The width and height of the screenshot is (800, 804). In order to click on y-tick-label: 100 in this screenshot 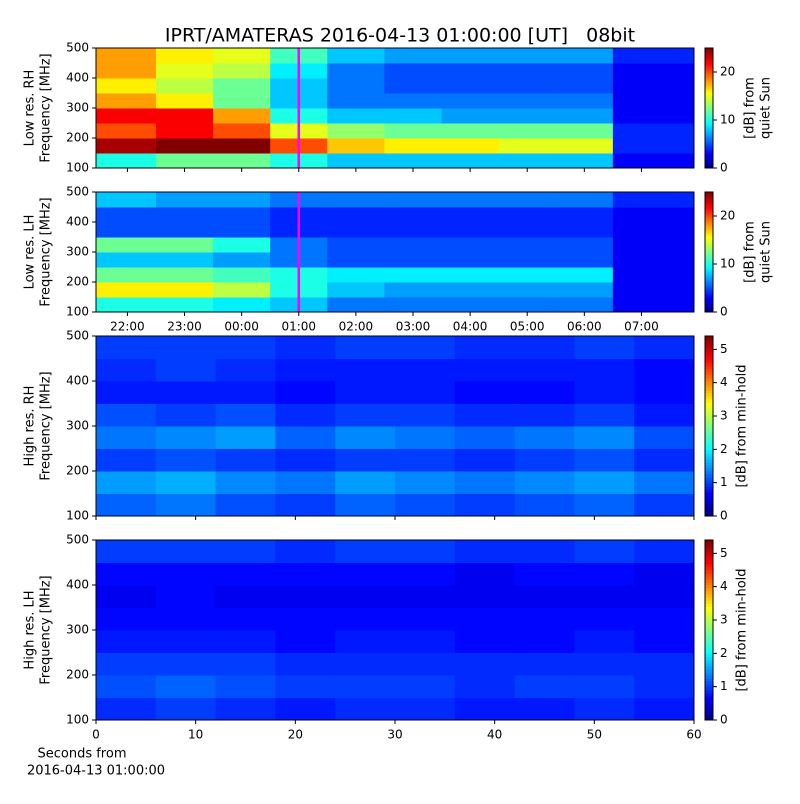, I will do `click(77, 168)`.